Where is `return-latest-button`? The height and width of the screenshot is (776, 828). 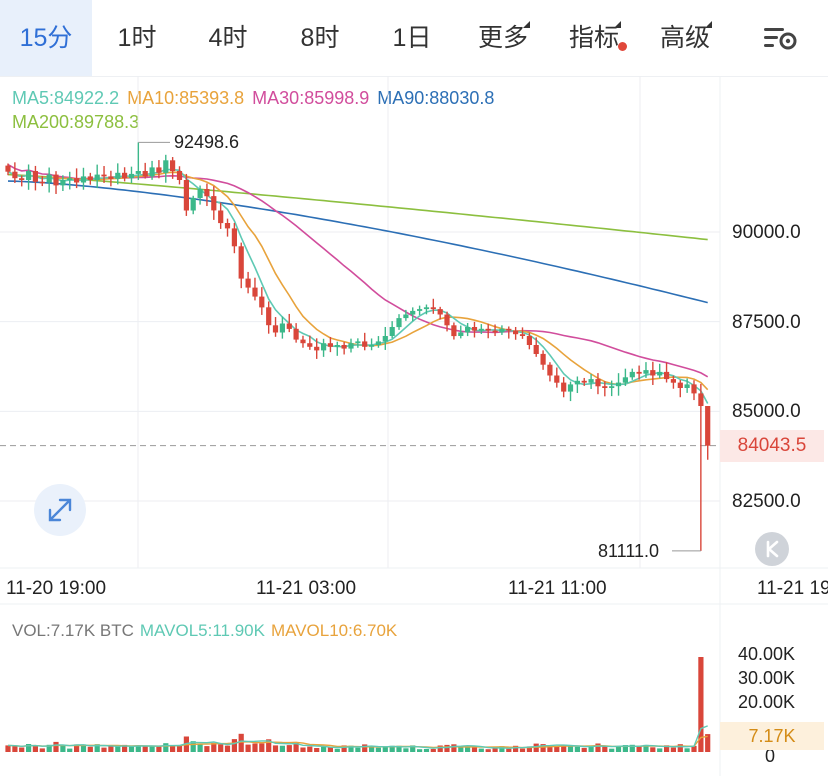 return-latest-button is located at coordinates (772, 549).